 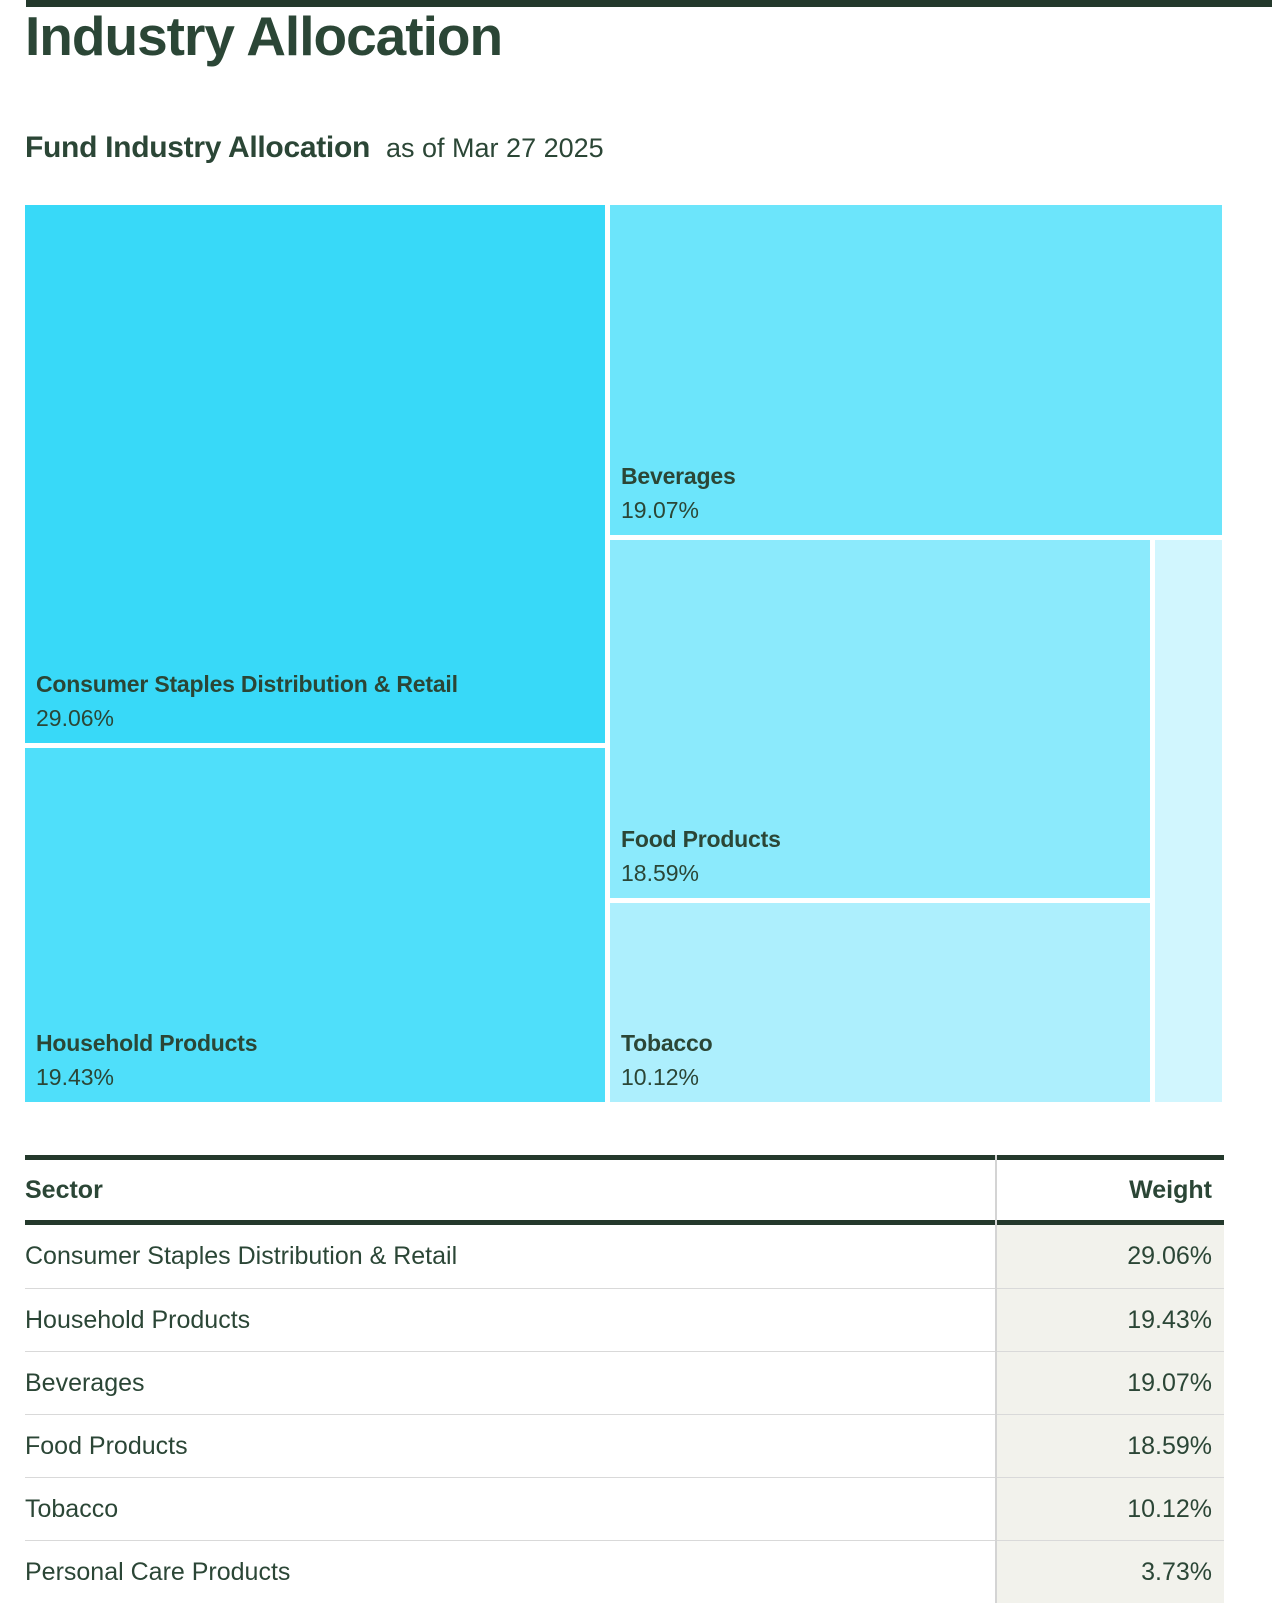 What do you see at coordinates (510, 1382) in the screenshot?
I see `table-cell-sector: Beverages` at bounding box center [510, 1382].